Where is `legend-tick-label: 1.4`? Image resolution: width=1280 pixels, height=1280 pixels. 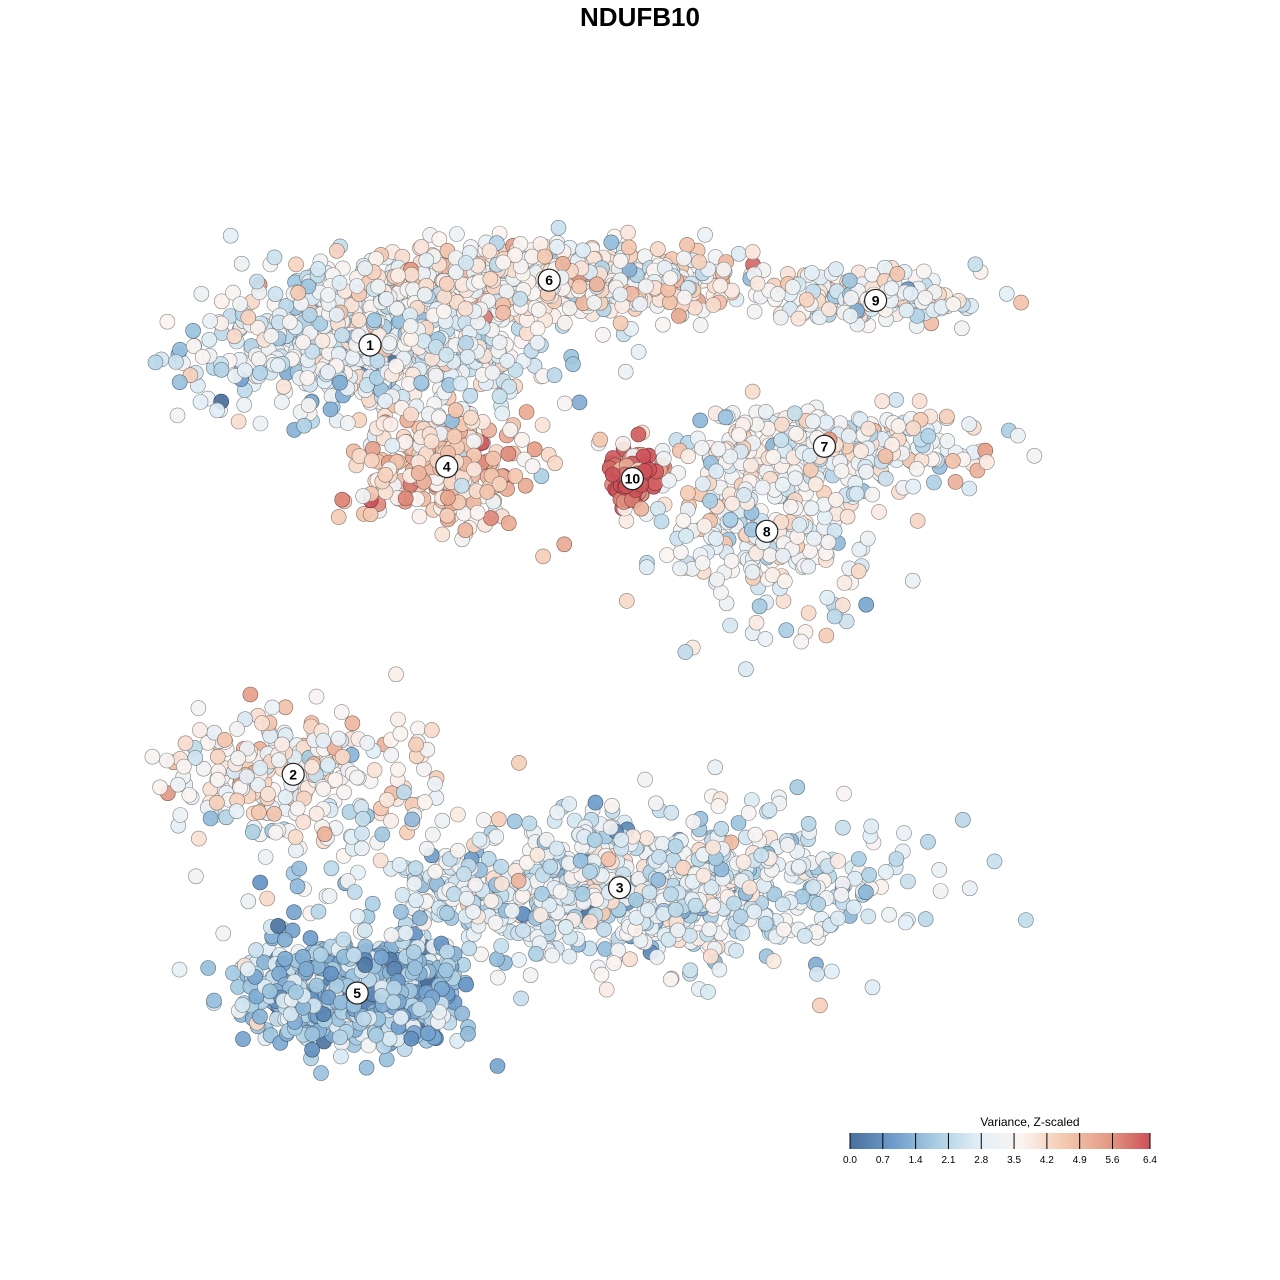 legend-tick-label: 1.4 is located at coordinates (916, 1160).